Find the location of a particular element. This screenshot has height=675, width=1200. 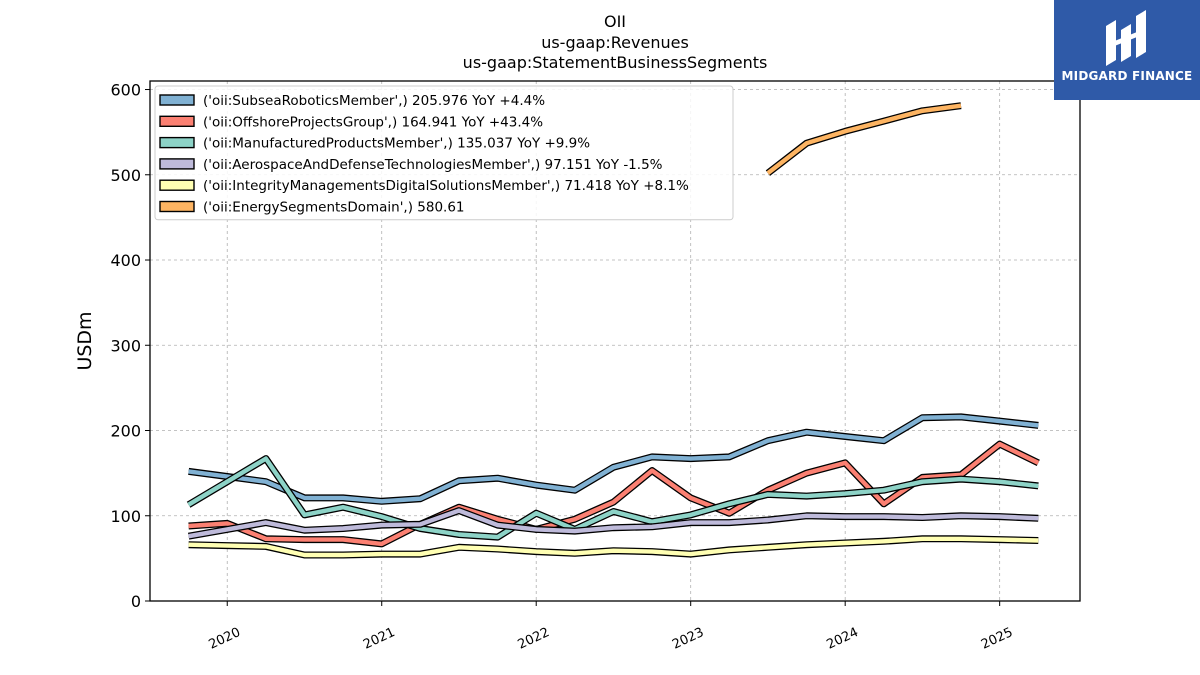

x-tick-label: 2023 is located at coordinates (688, 639).